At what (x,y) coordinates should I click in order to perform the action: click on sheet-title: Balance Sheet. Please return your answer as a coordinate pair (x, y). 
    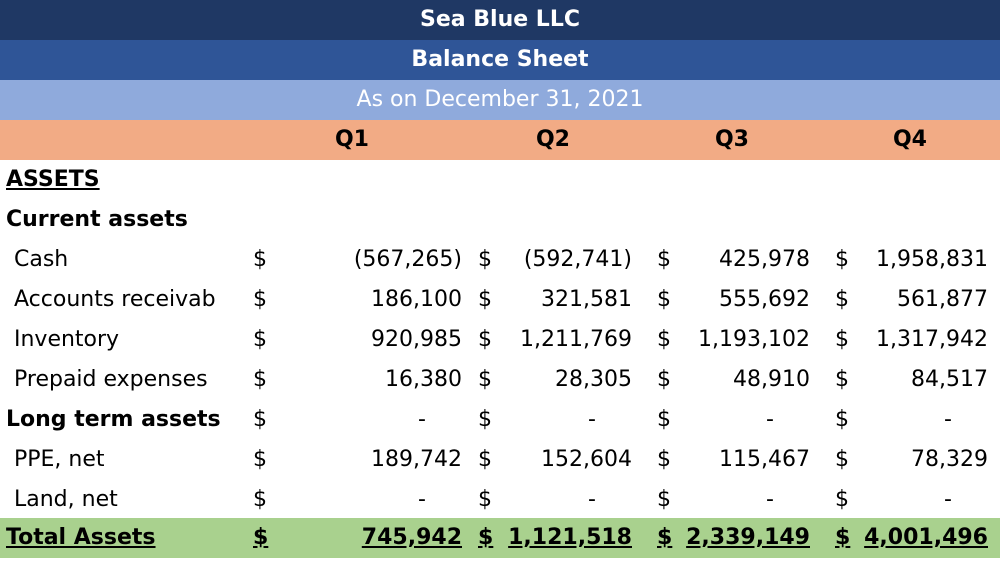
    Looking at the image, I should click on (500, 59).